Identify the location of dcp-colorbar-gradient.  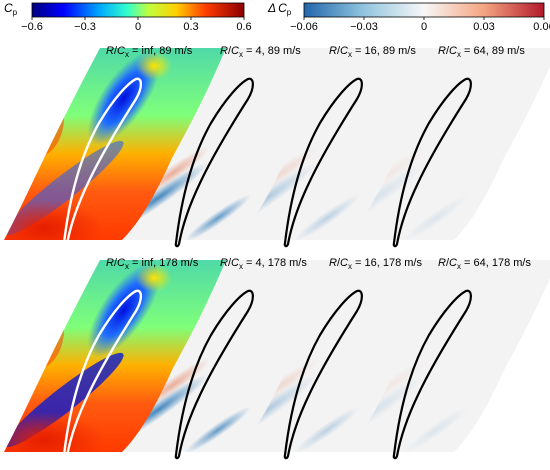
(424, 10).